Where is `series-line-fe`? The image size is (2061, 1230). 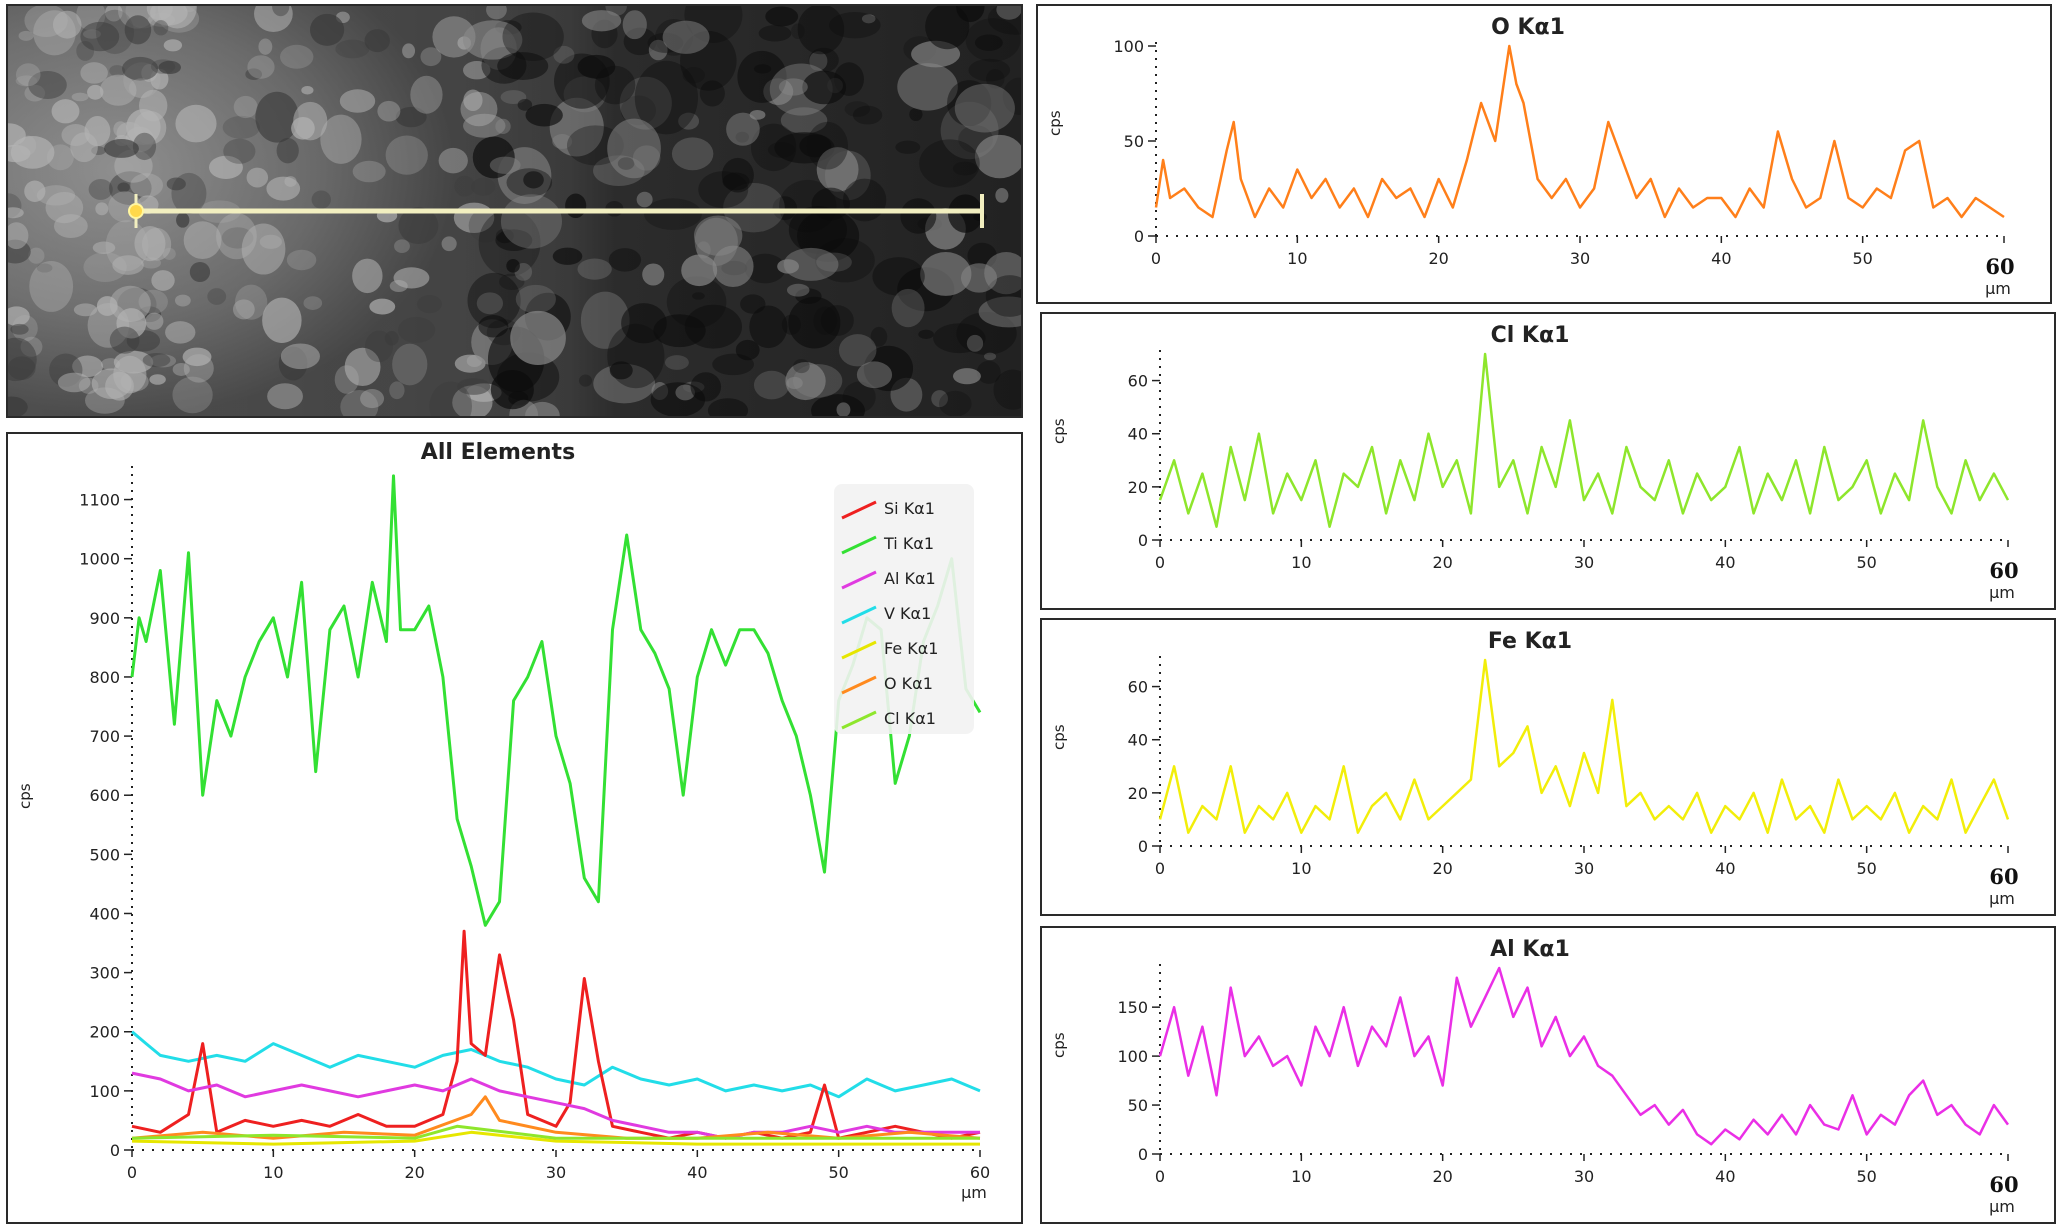 series-line-fe is located at coordinates (555, 1138).